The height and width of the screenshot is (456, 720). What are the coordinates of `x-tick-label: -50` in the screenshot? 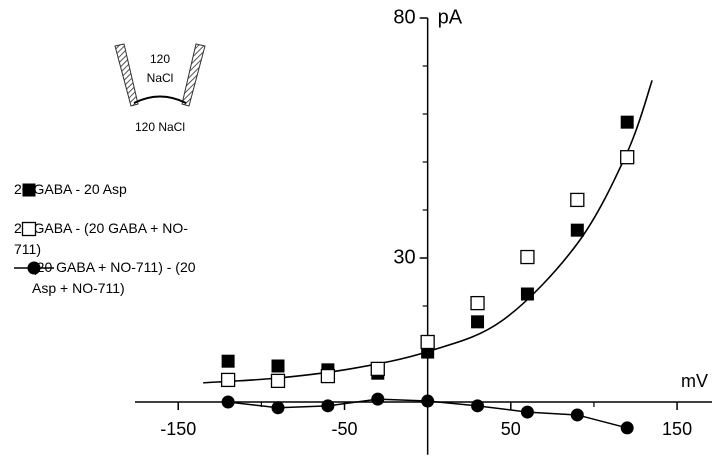 It's located at (345, 429).